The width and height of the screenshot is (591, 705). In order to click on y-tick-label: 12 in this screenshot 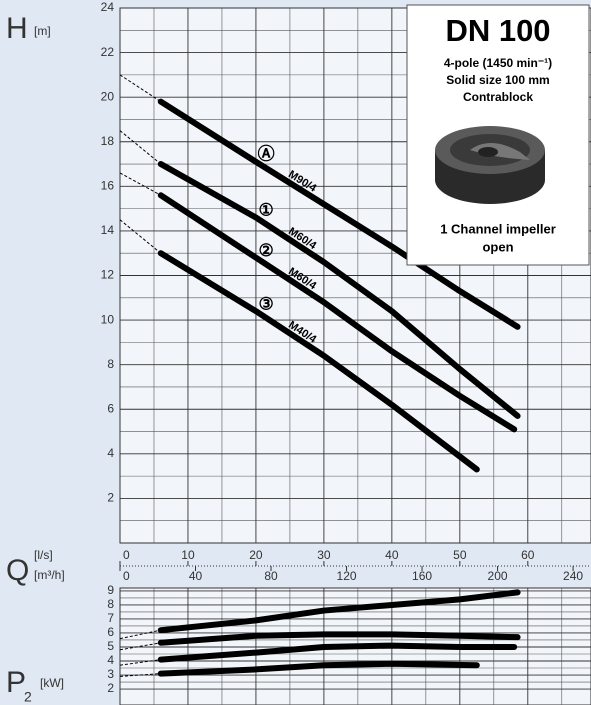, I will do `click(108, 275)`.